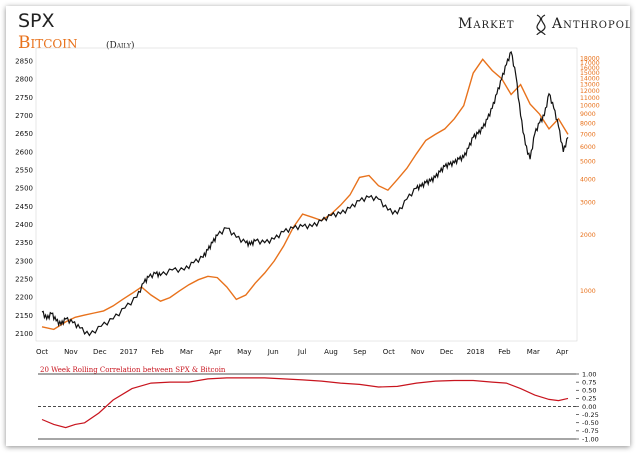  Describe the element at coordinates (588, 161) in the screenshot. I see `bitcoin-tick-label: 5000` at that location.